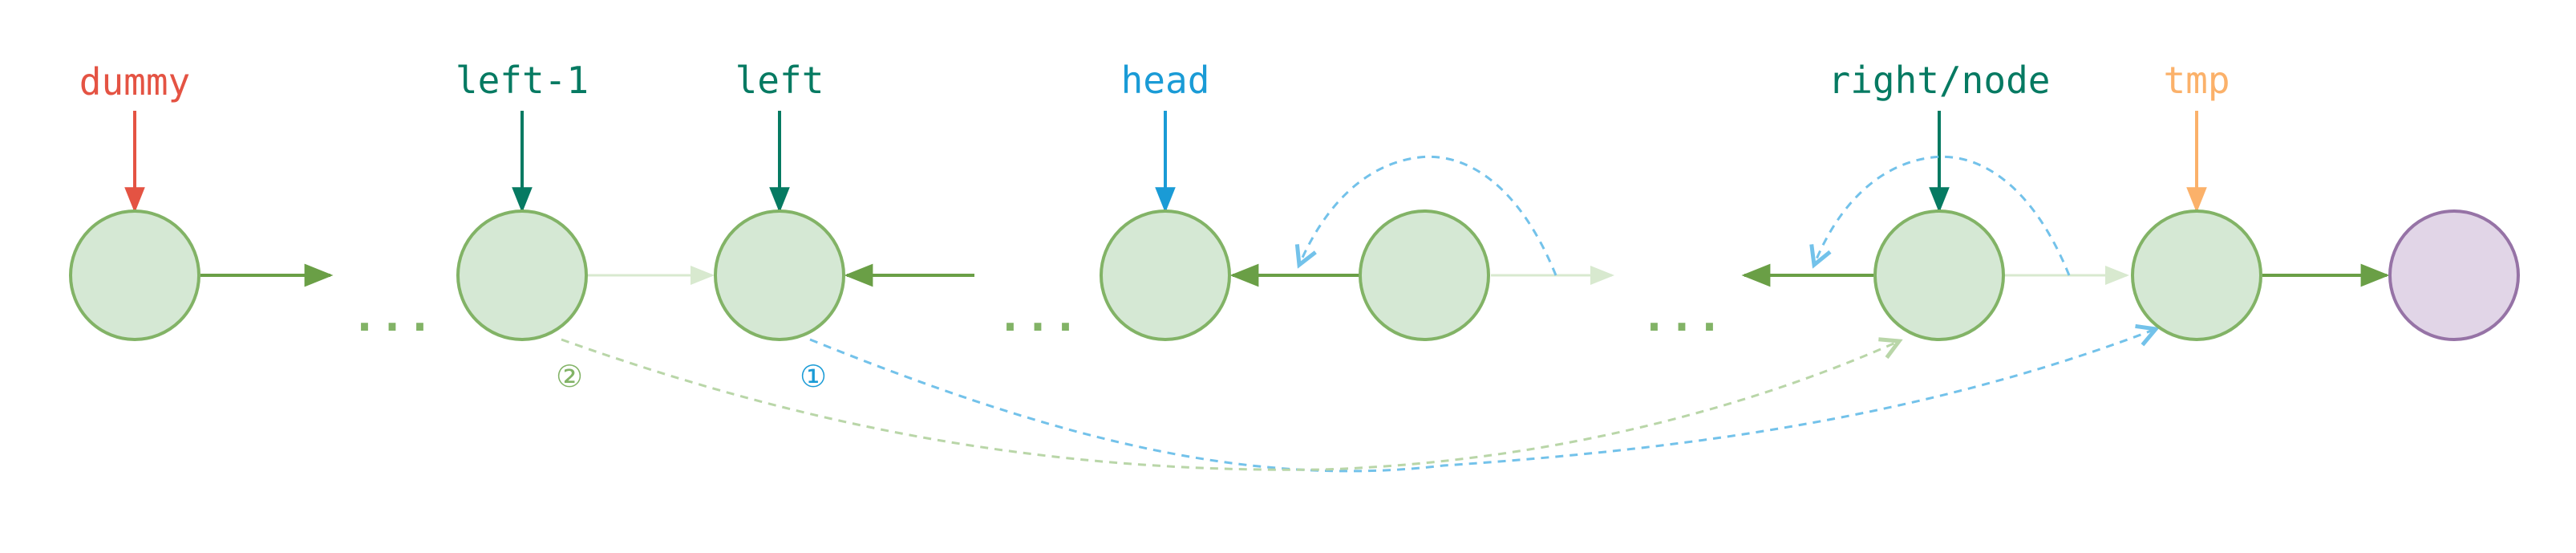  I want to click on node-right, so click(1939, 275).